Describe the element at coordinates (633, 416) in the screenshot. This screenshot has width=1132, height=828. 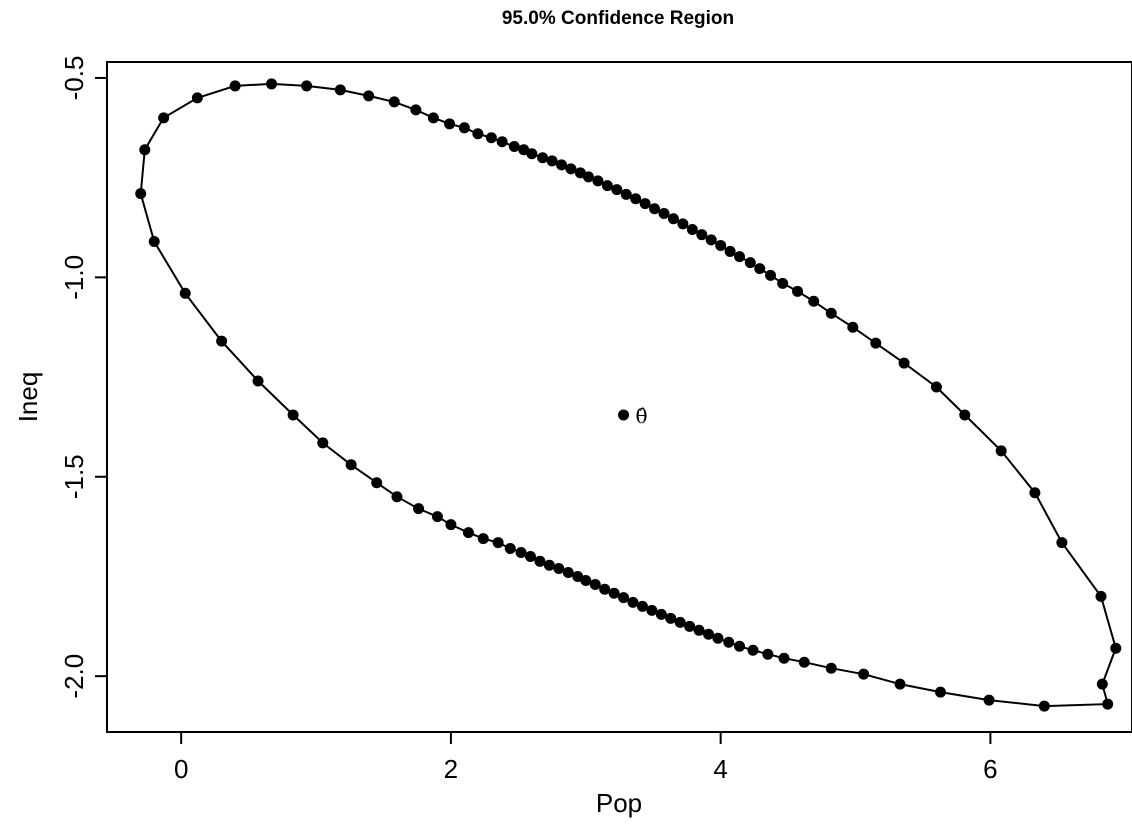
I see `center-estimate: θ̂` at that location.